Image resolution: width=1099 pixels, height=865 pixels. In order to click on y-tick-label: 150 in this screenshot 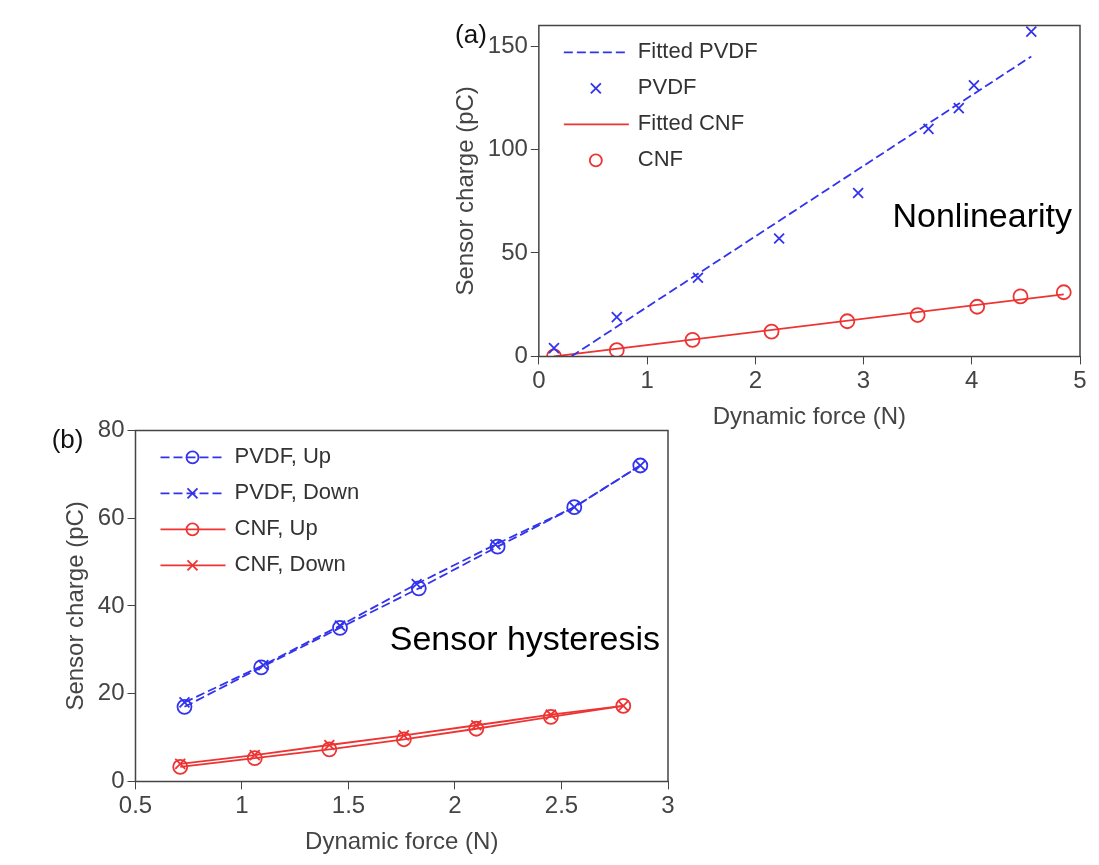, I will do `click(507, 44)`.